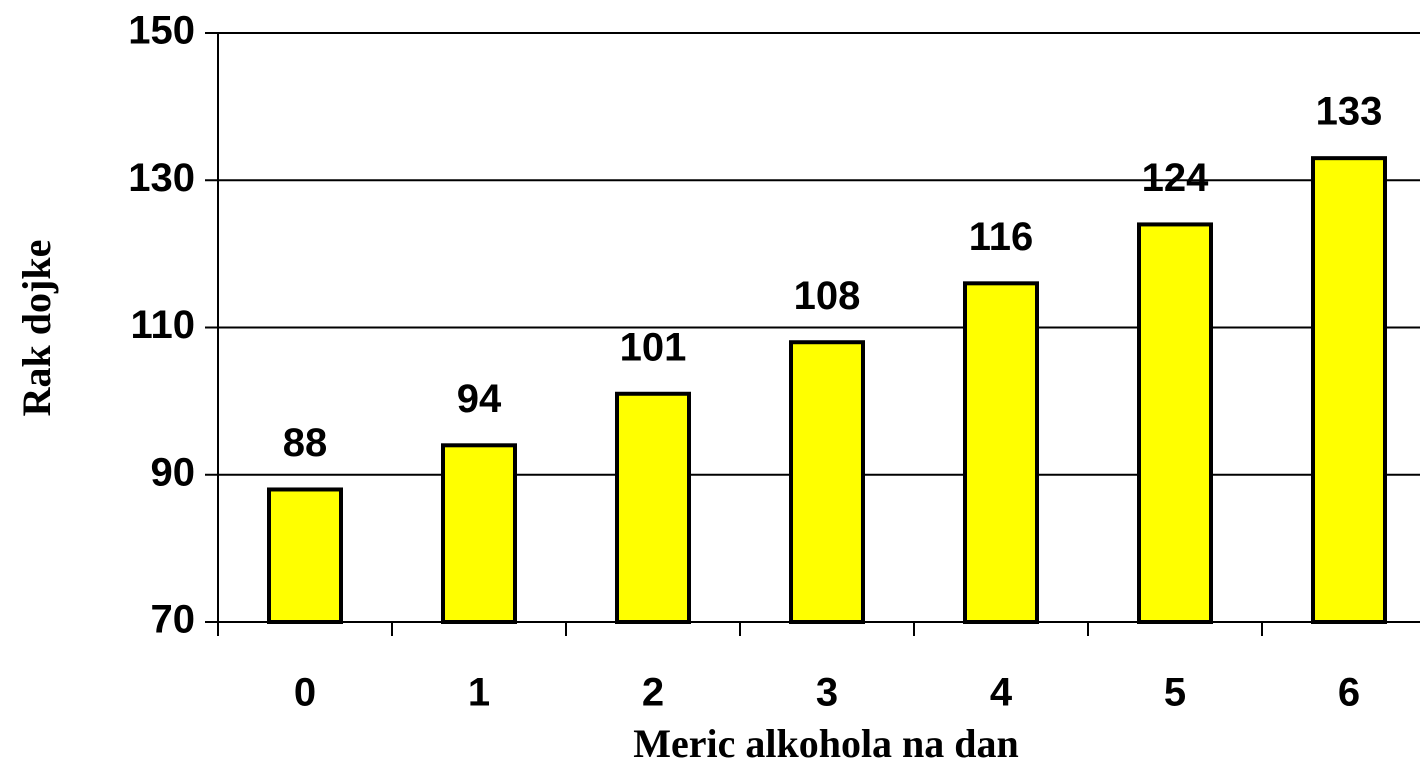  What do you see at coordinates (653, 693) in the screenshot?
I see `x-tick-label: 2` at bounding box center [653, 693].